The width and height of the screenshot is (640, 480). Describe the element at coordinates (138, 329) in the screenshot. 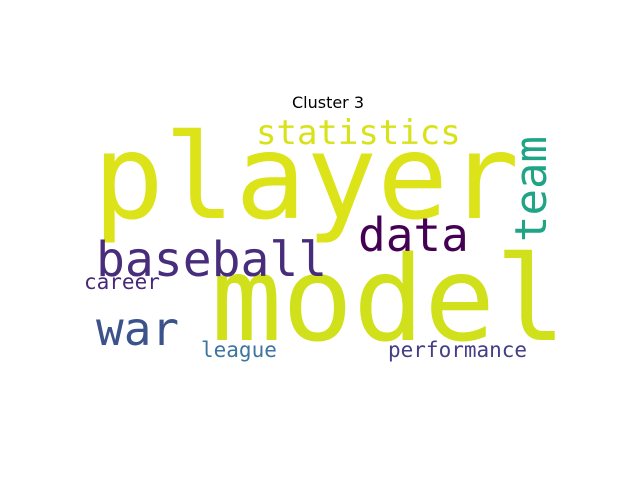

I see `word-war: war` at that location.